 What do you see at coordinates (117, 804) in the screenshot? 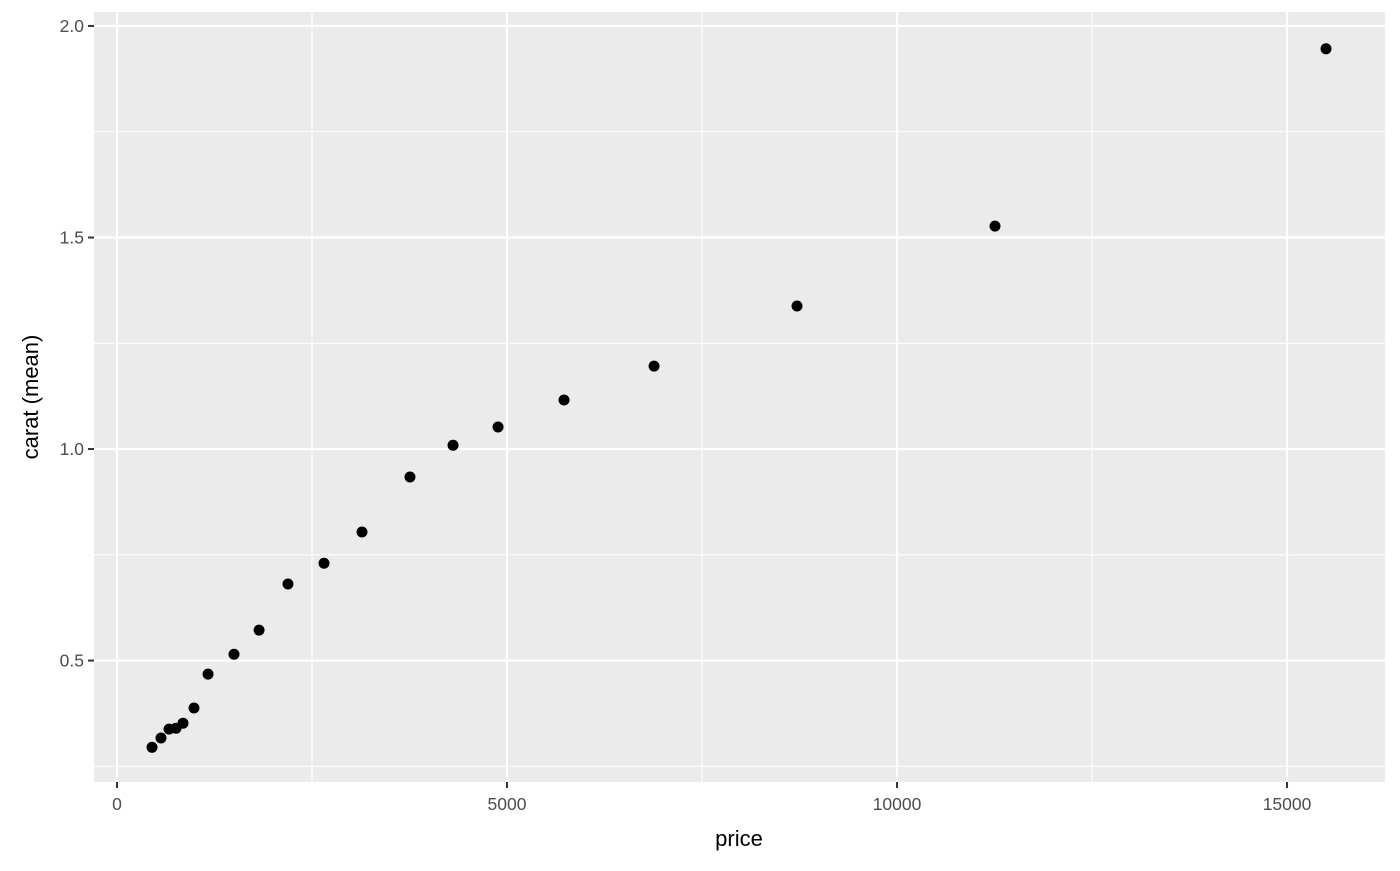
I see `x-tick-label: 0` at bounding box center [117, 804].